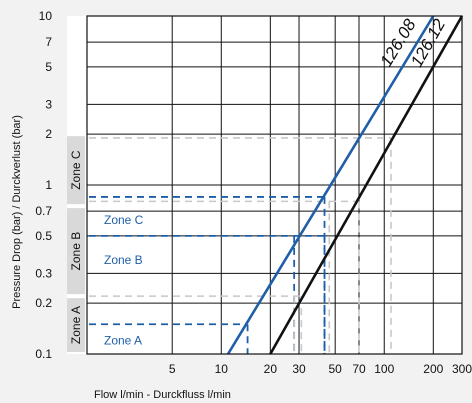  What do you see at coordinates (320, 369) in the screenshot?
I see `x-tick-labels: 5 10 20 30 50 70 100 200 300` at bounding box center [320, 369].